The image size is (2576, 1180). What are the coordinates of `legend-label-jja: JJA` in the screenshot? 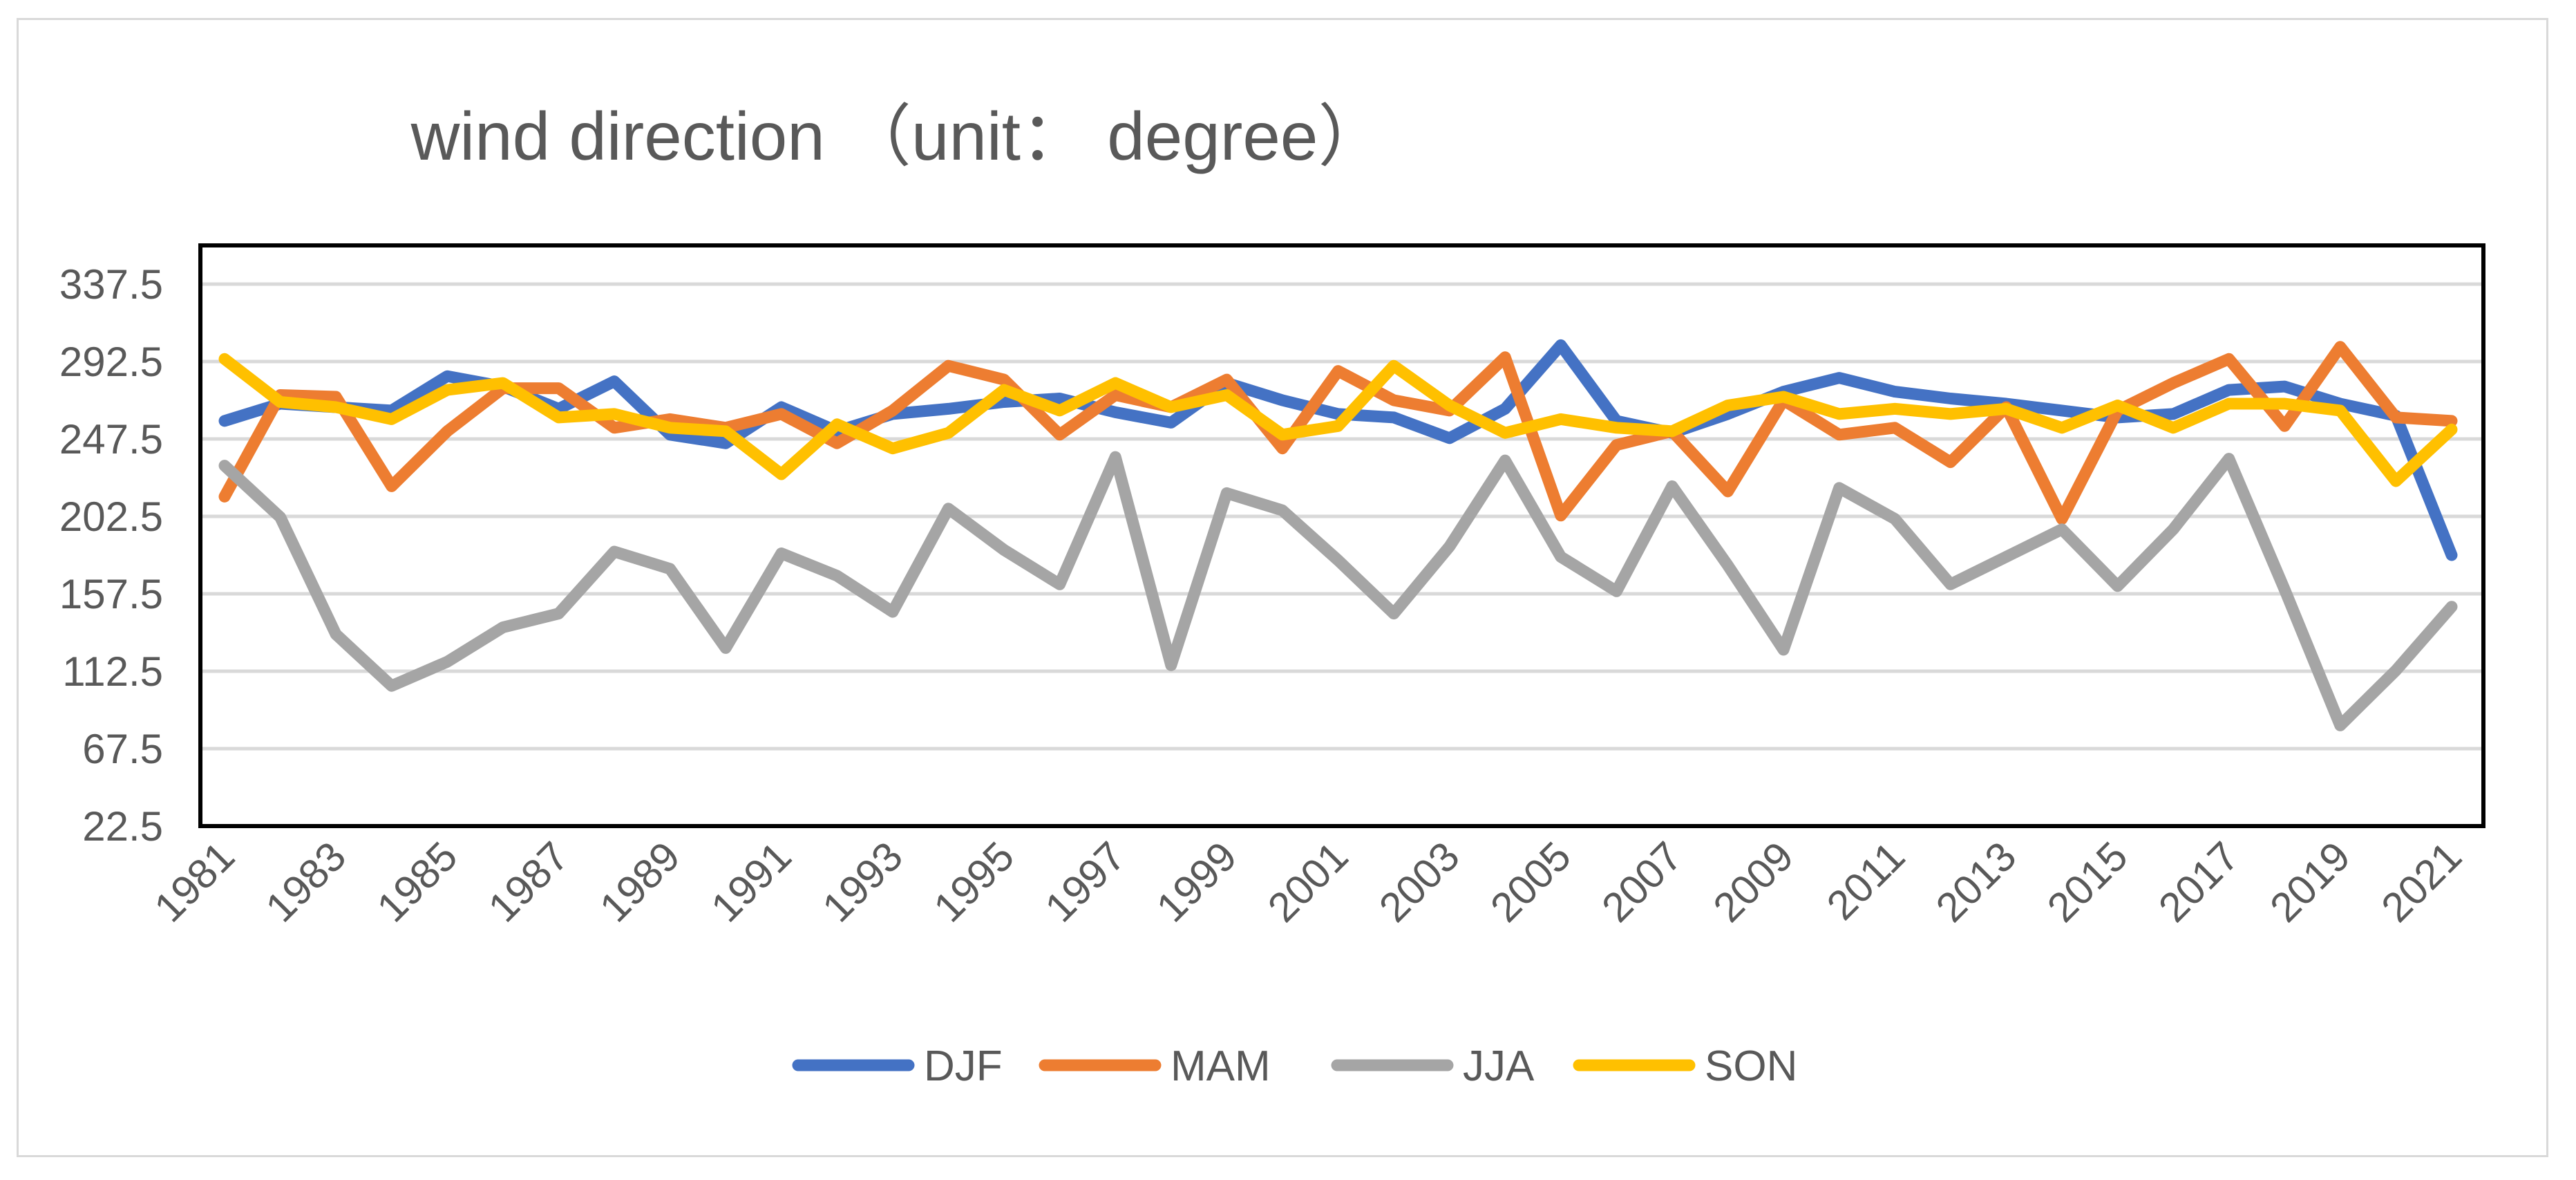 It's located at (1499, 1066).